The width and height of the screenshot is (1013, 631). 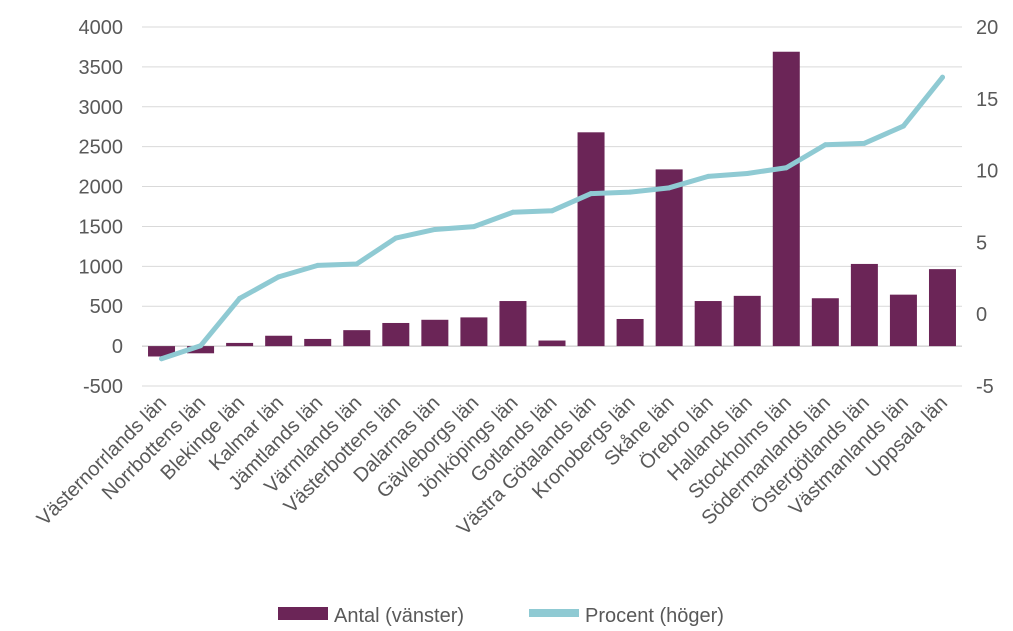 What do you see at coordinates (501, 616) in the screenshot?
I see `legend: Antal (vänster) Procent (höger)` at bounding box center [501, 616].